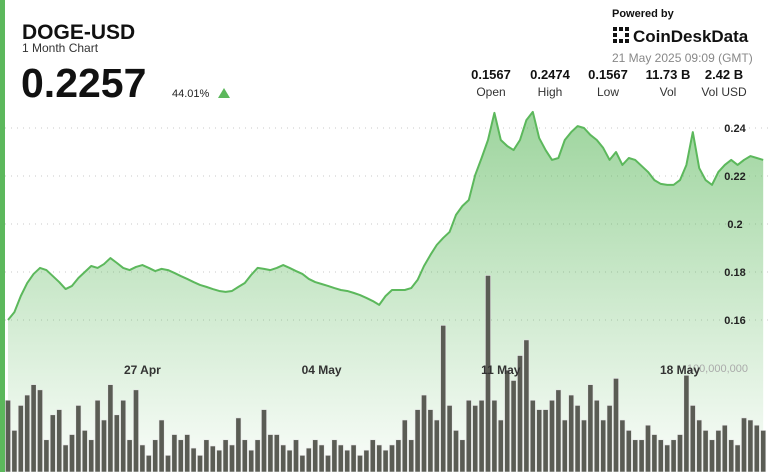 This screenshot has height=472, width=768. Describe the element at coordinates (734, 225) in the screenshot. I see `y-tick-label: 0.2` at that location.